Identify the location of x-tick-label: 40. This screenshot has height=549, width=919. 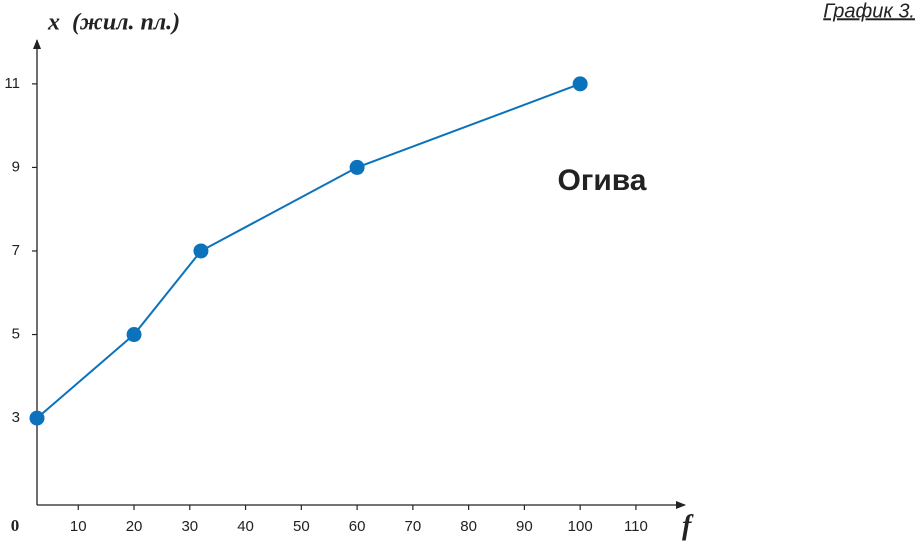
(245, 526).